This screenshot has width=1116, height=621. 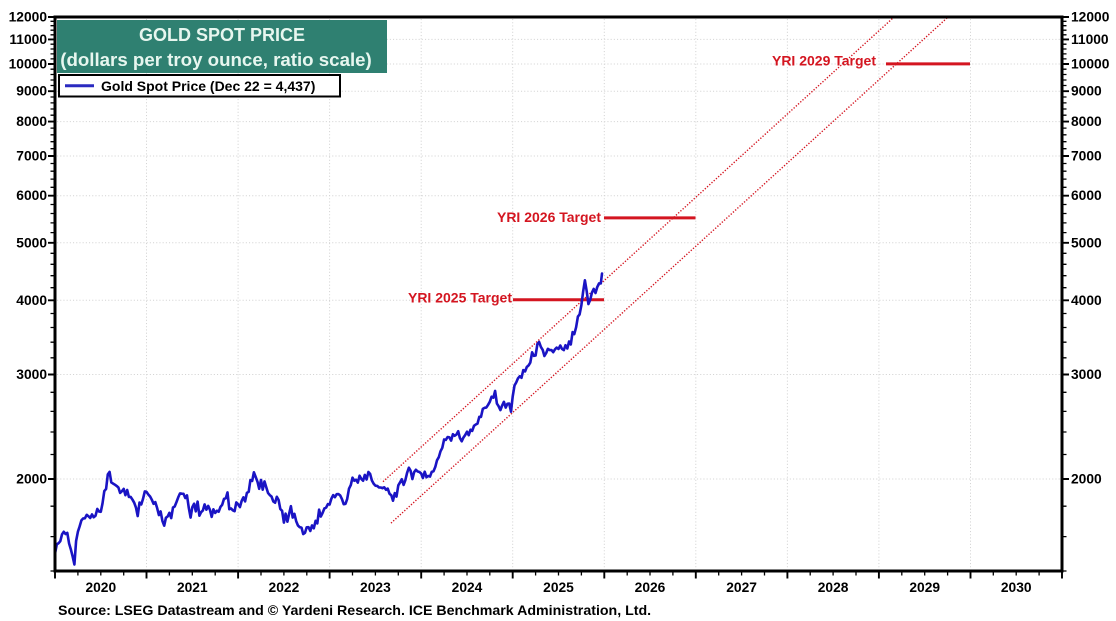 I want to click on svg-text: YRI 2029 Target, so click(x=824, y=61).